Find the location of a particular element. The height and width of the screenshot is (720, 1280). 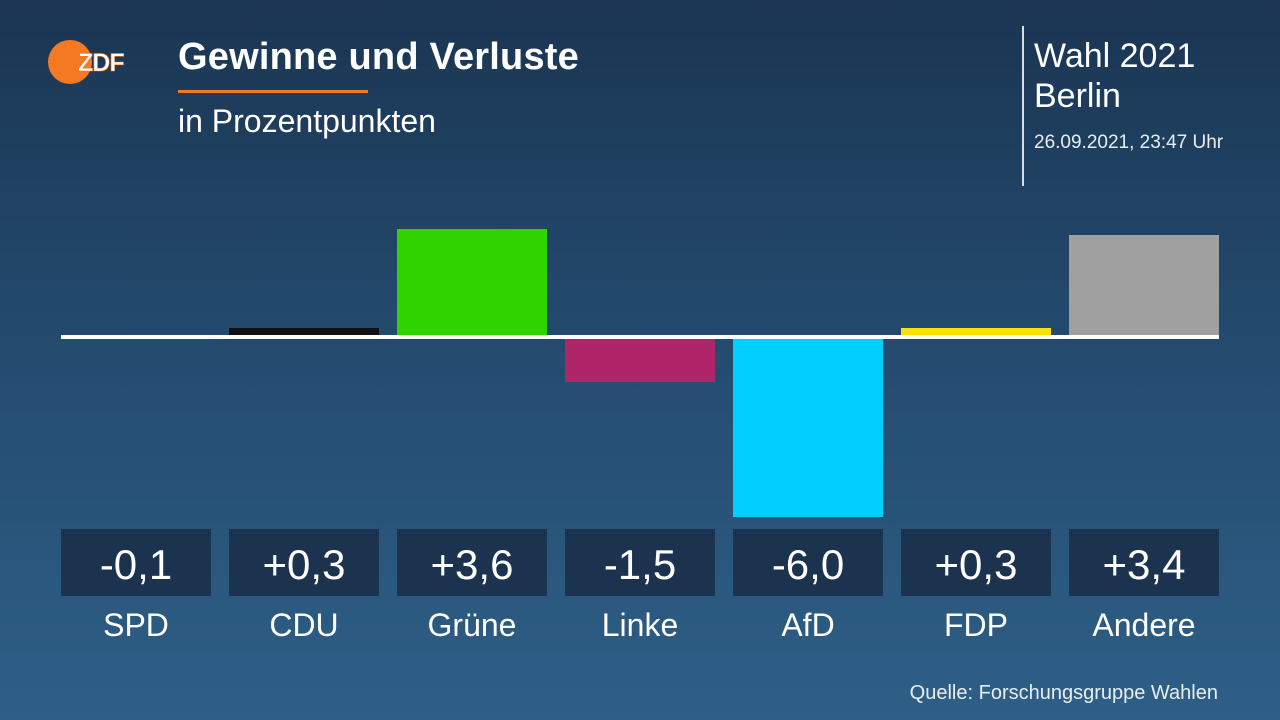

timestamp: 26.09.2021, 23:47 Uhr is located at coordinates (1129, 142).